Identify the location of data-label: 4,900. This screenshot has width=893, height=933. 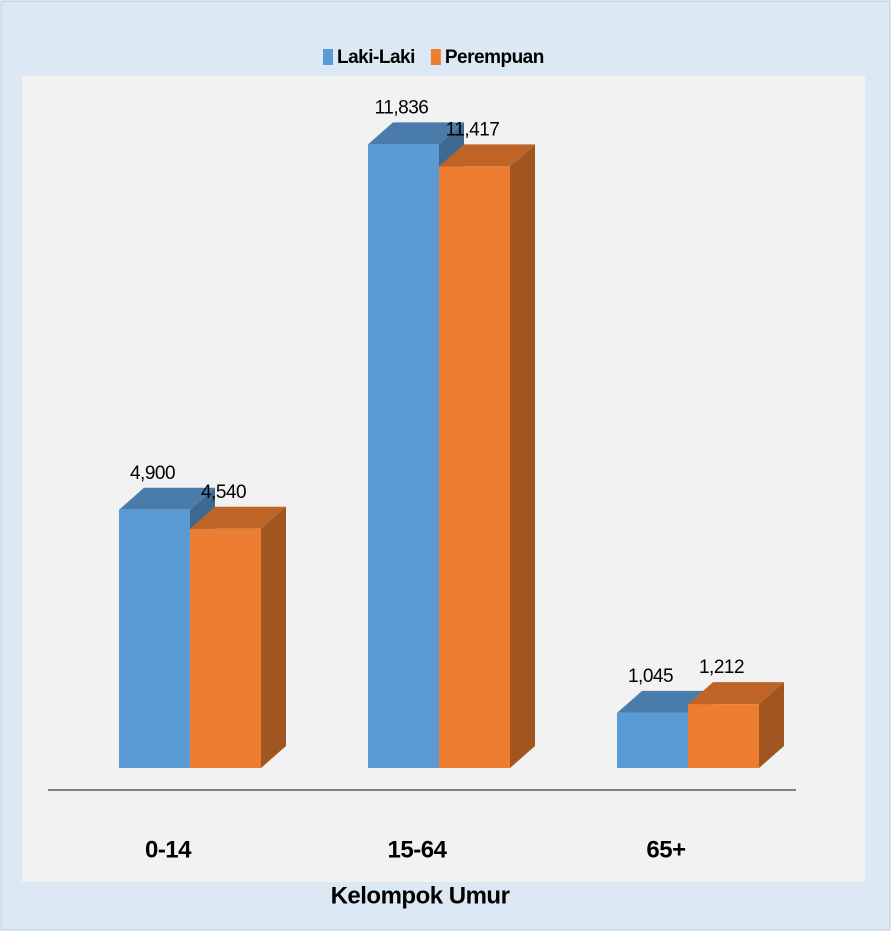
(152, 473).